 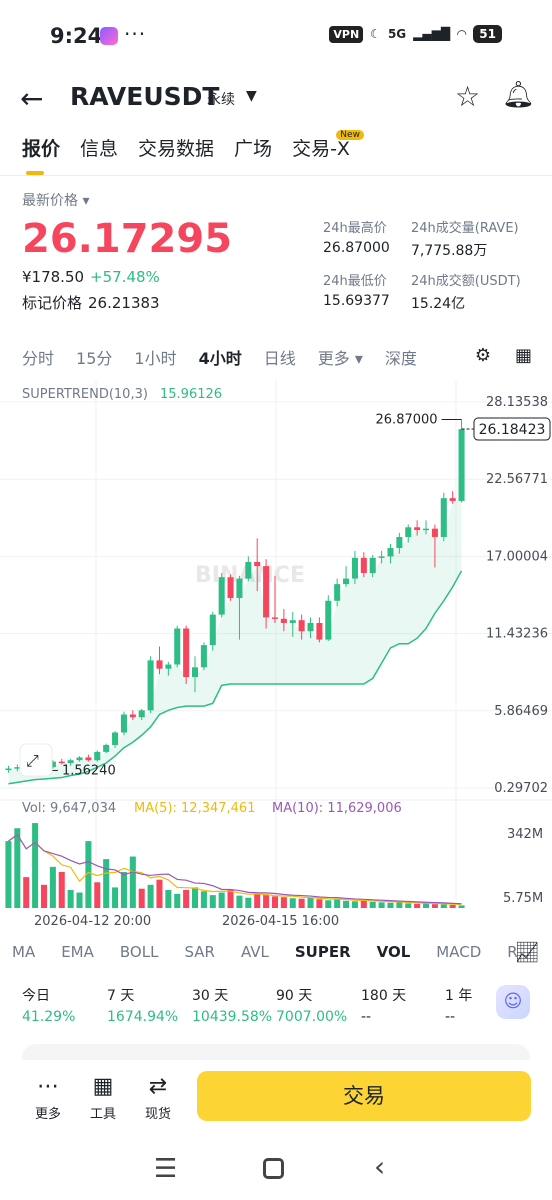 I want to click on tab-trade-x-label: 交易-X, so click(x=321, y=149).